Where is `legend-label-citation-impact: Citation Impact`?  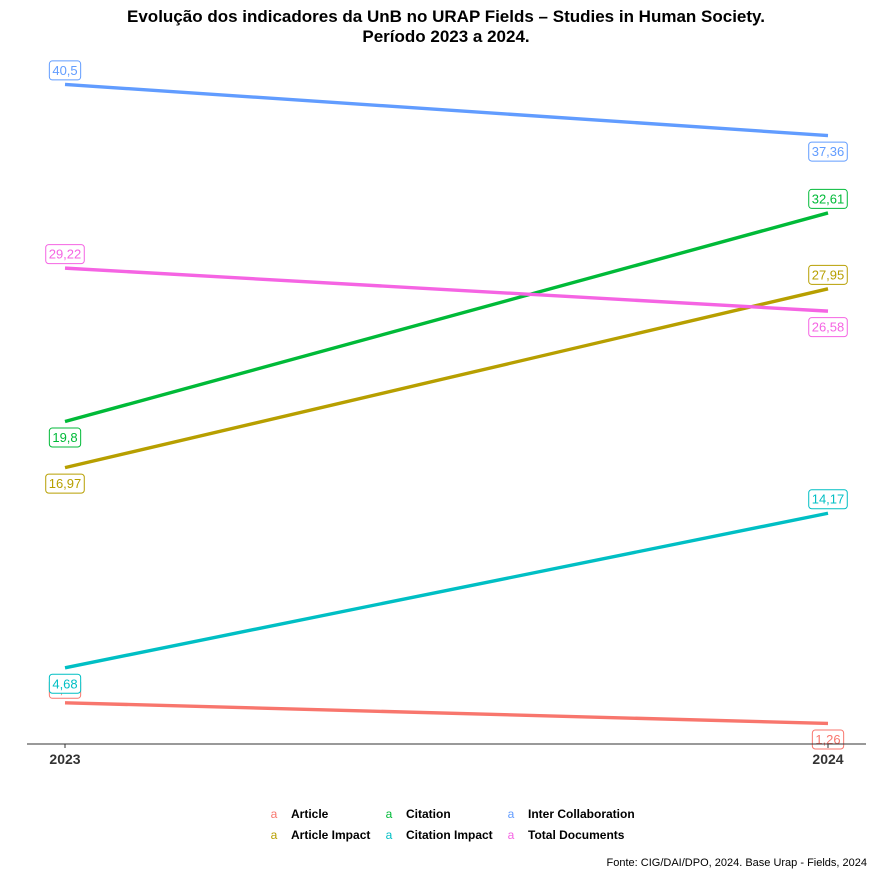 legend-label-citation-impact: Citation Impact is located at coordinates (449, 835).